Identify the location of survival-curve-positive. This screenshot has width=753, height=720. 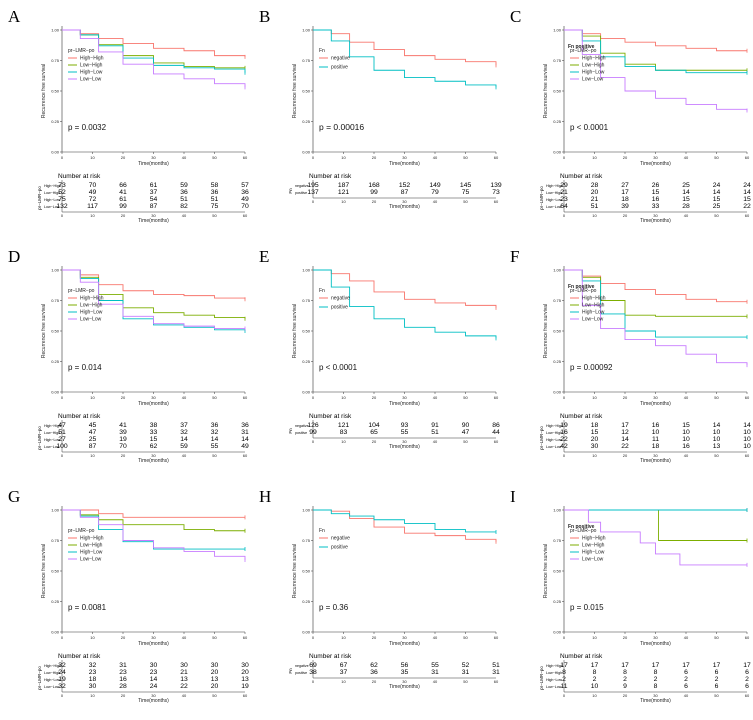
(405, 58).